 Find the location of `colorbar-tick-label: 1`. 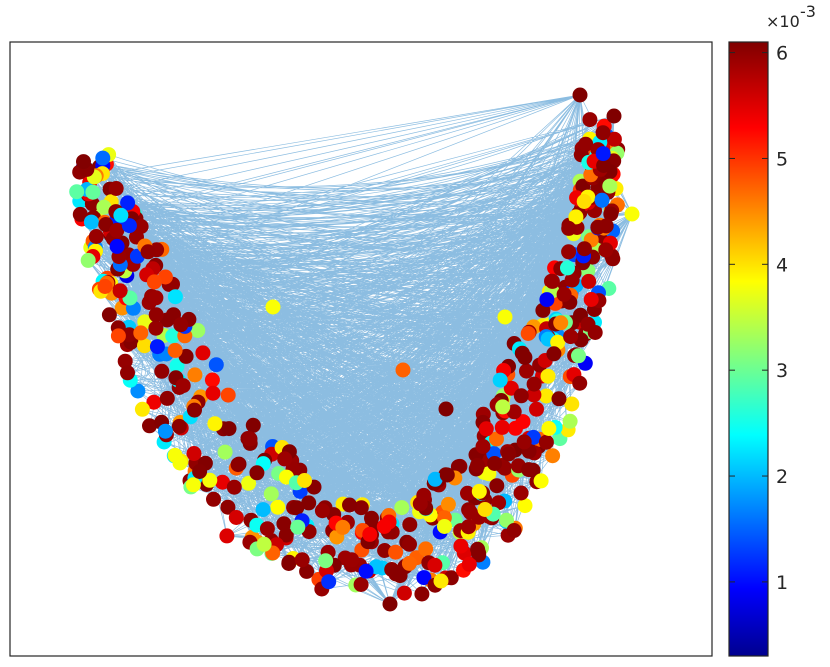

colorbar-tick-label: 1 is located at coordinates (782, 583).